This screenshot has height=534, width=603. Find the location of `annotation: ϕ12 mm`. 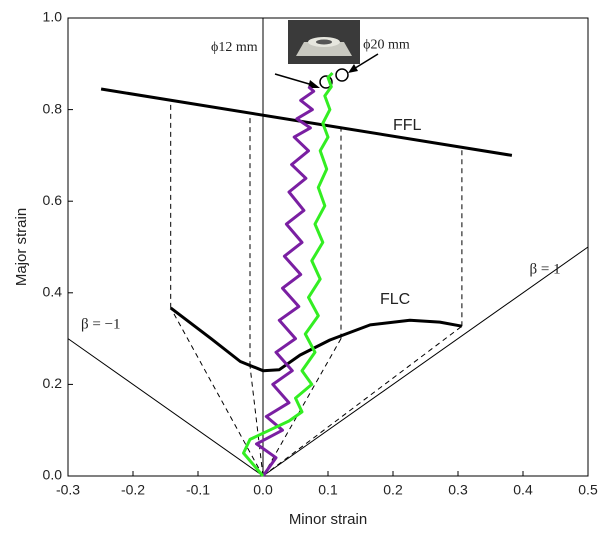

annotation: ϕ12 mm is located at coordinates (234, 47).